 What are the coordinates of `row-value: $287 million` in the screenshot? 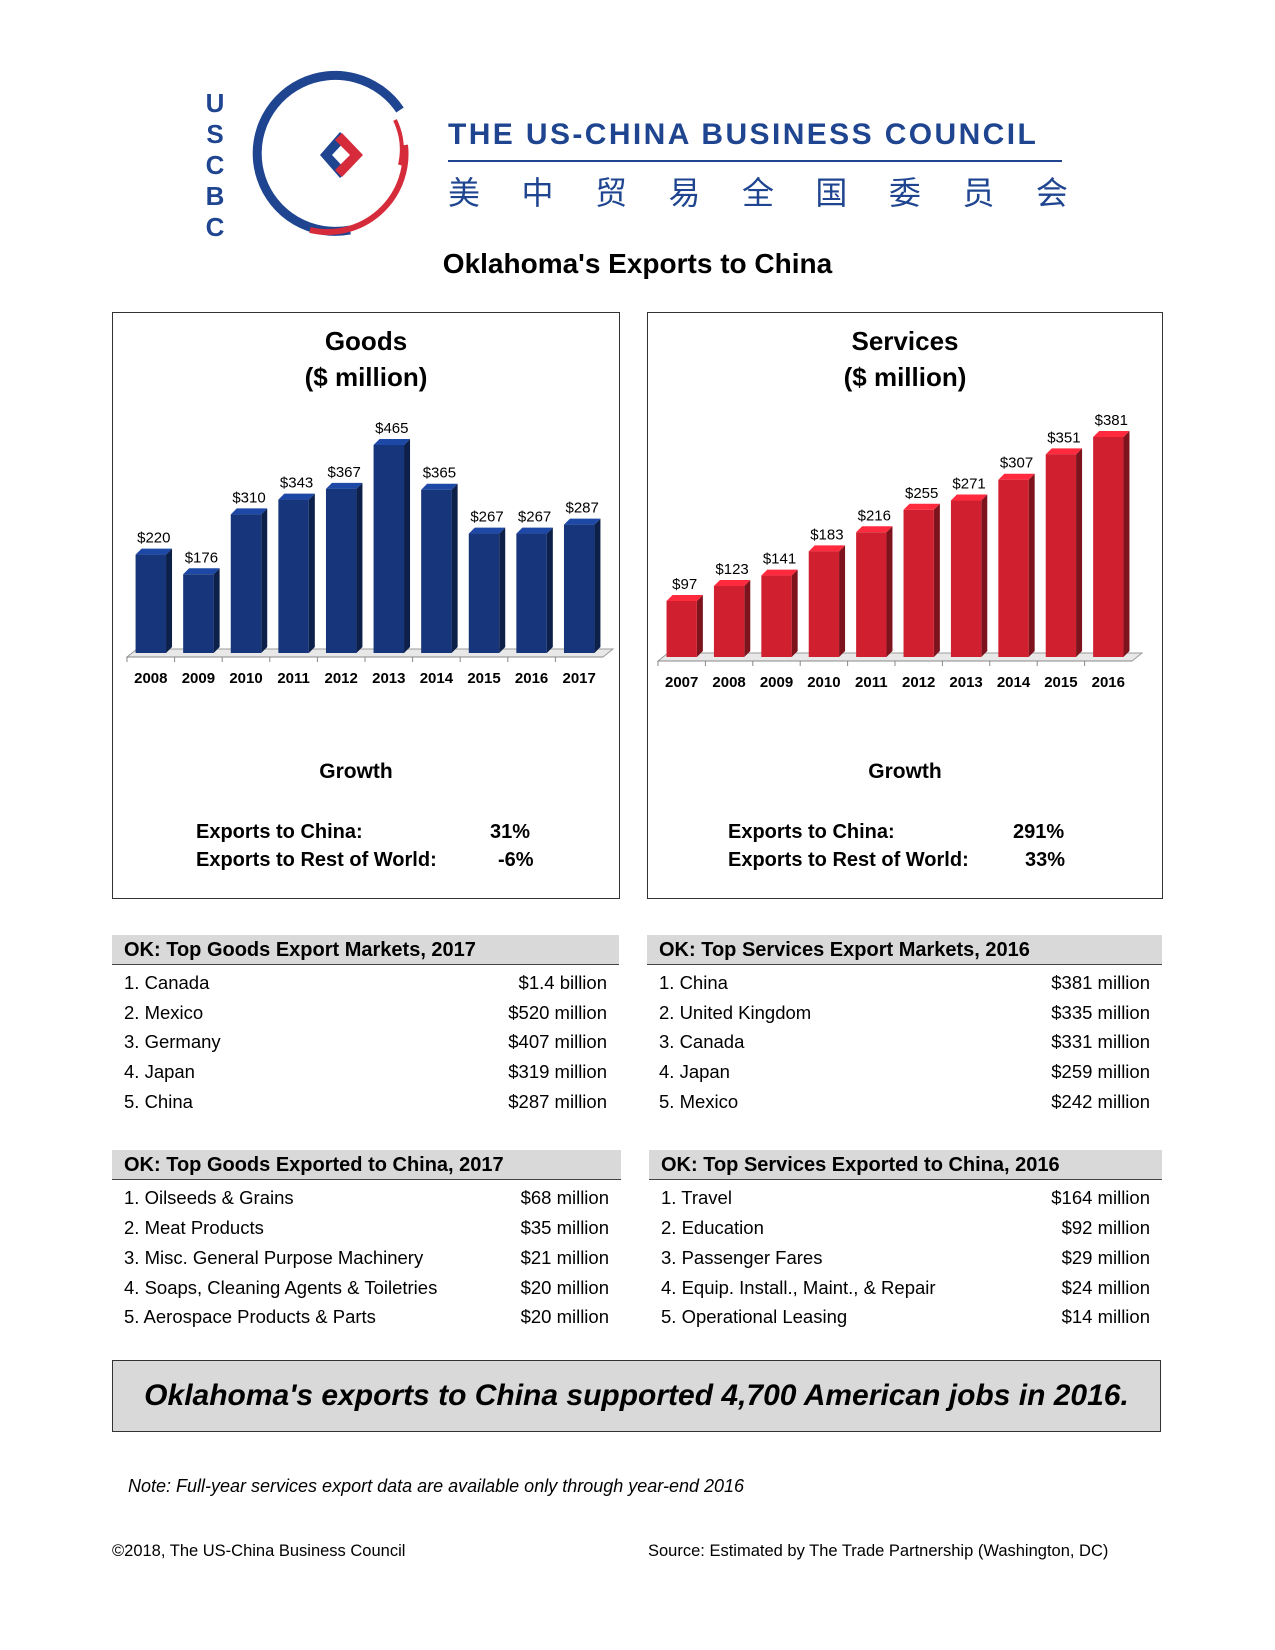 It's located at (557, 1101).